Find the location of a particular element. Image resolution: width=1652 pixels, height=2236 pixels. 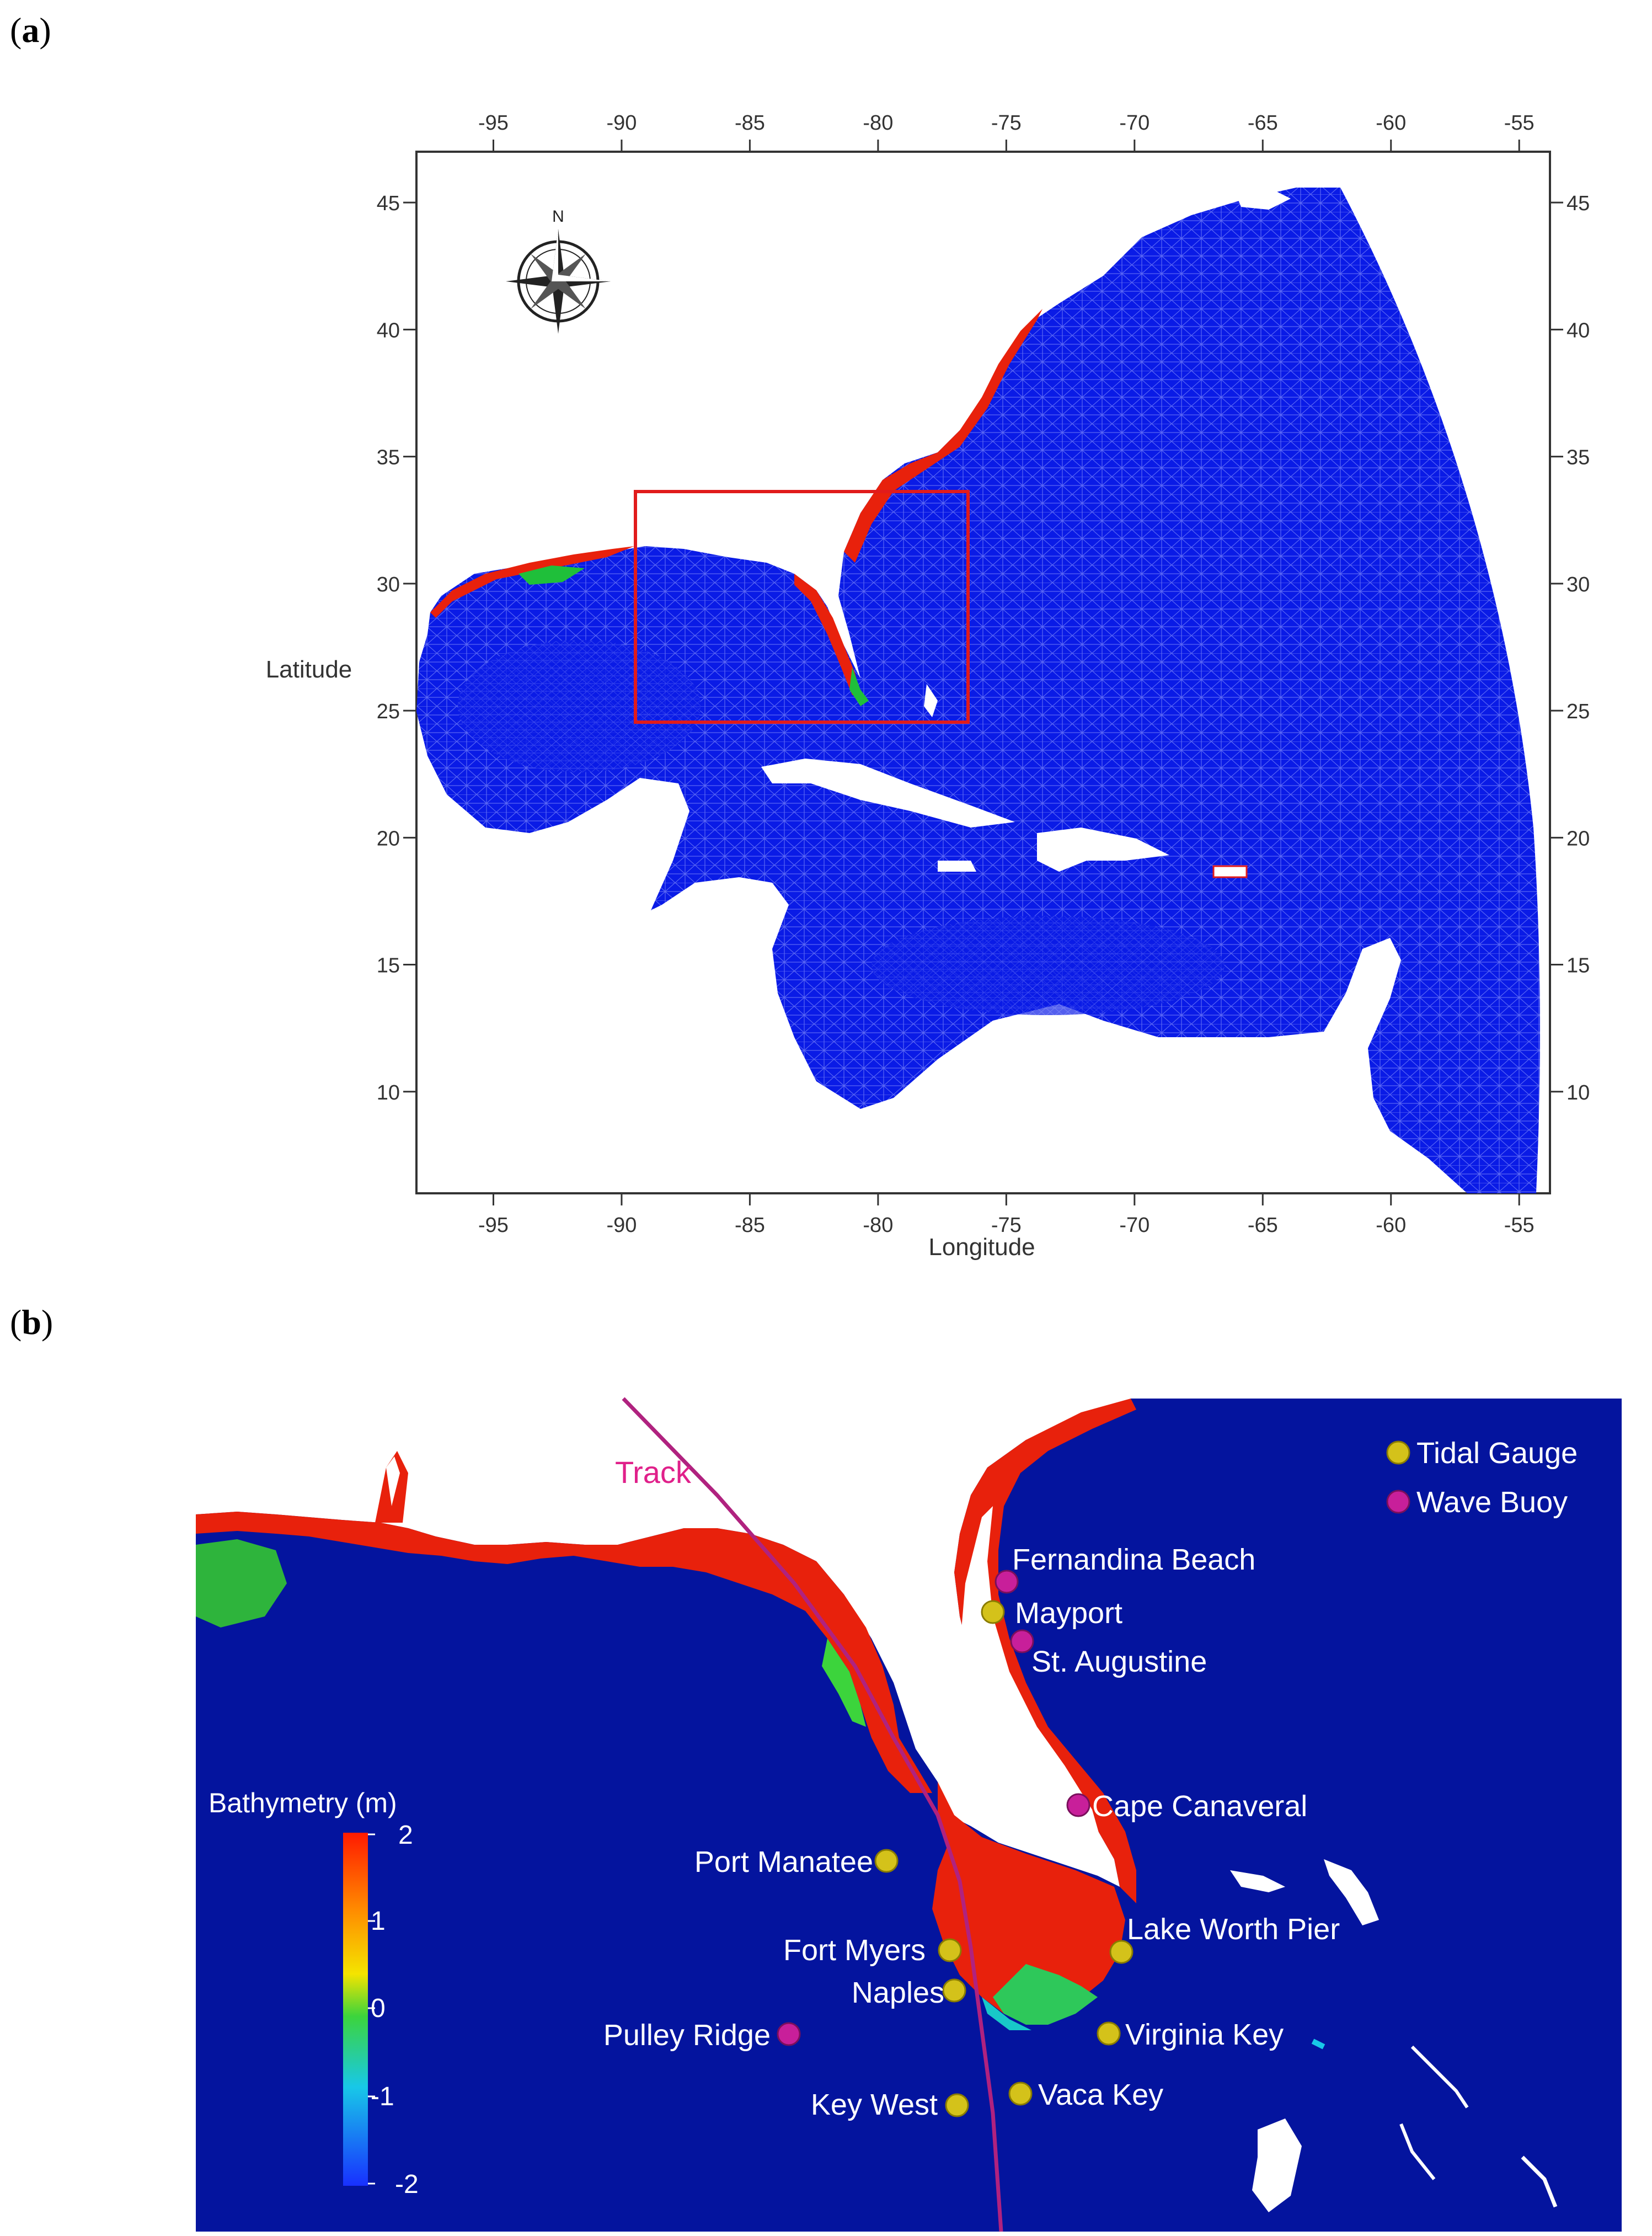

colorbar-title: Bathymetry (m) is located at coordinates (302, 1803).